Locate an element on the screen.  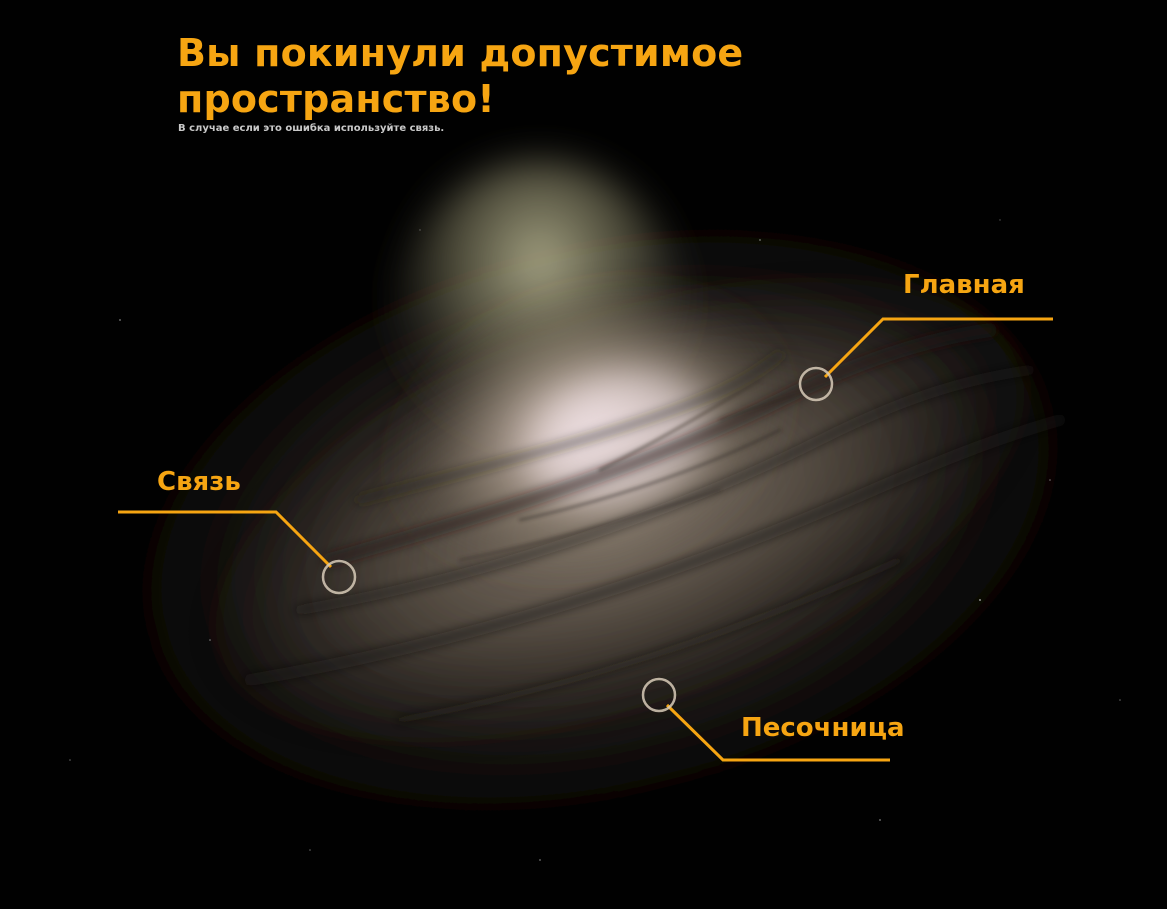
nav-sandbox-hotspot-ring-icon is located at coordinates (659, 695).